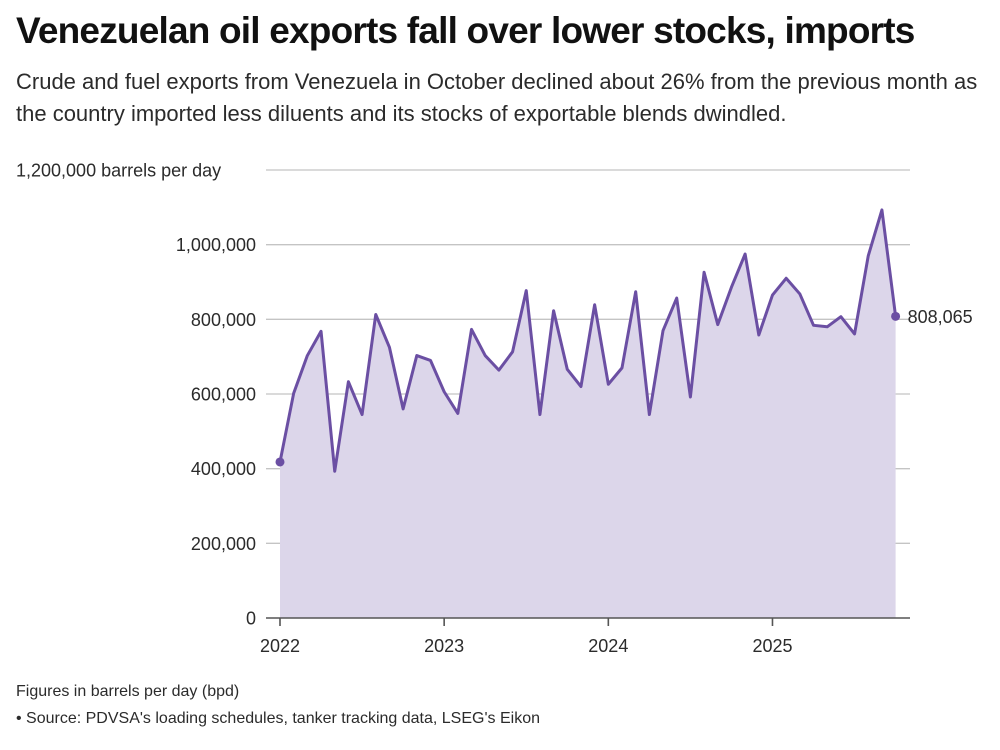 This screenshot has width=1000, height=750. I want to click on x-tick-label: 2024, so click(608, 646).